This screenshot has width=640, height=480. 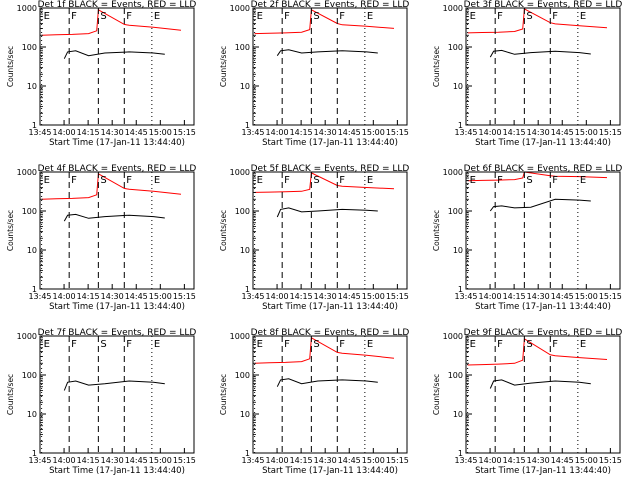 I want to click on panel-title: Det 6f BLACK = Events, RED = LLD, so click(x=543, y=169).